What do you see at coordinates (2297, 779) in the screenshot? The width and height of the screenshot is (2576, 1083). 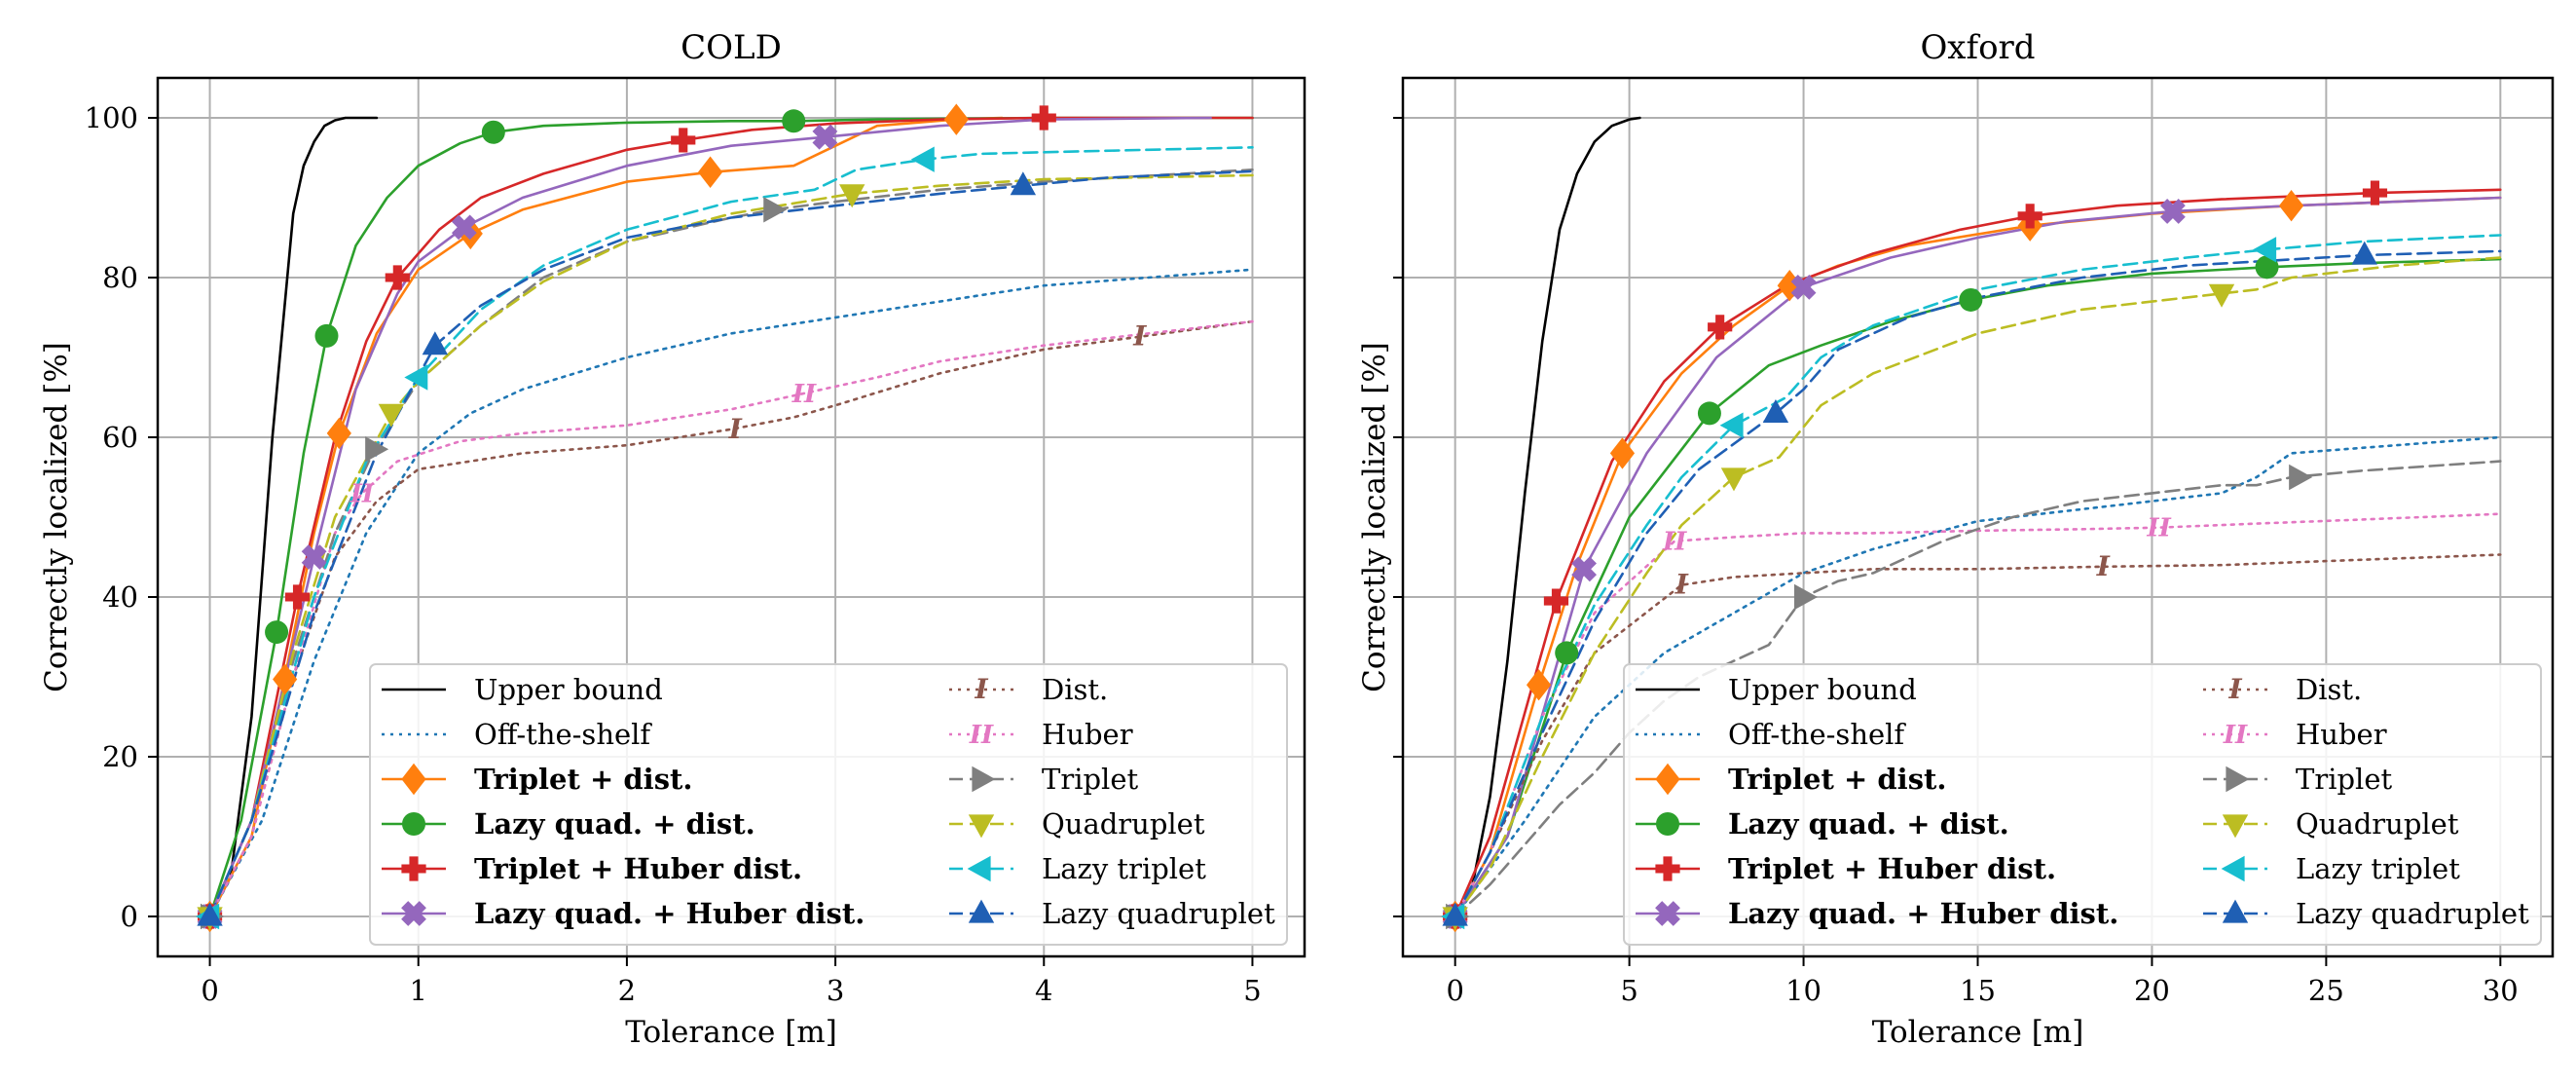 I see `legend-entry: Triplet` at bounding box center [2297, 779].